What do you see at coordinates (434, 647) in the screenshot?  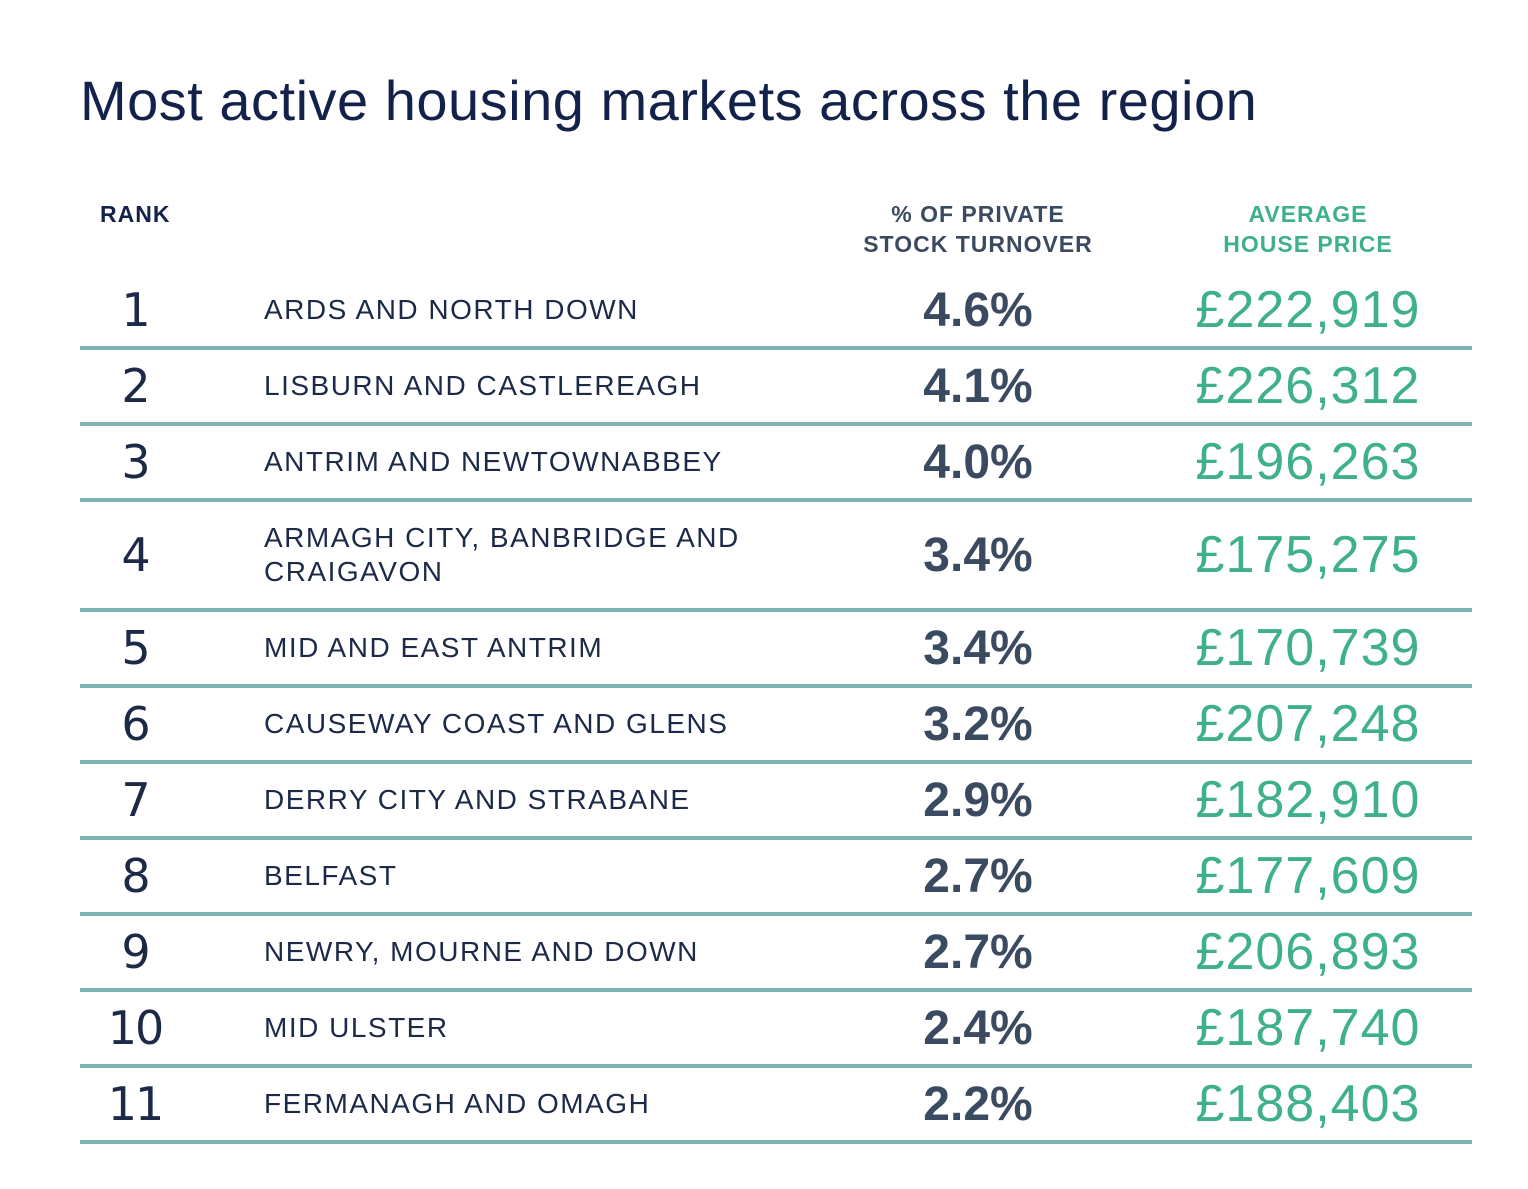 I see `area-name-cell: MID AND EAST ANTRIM` at bounding box center [434, 647].